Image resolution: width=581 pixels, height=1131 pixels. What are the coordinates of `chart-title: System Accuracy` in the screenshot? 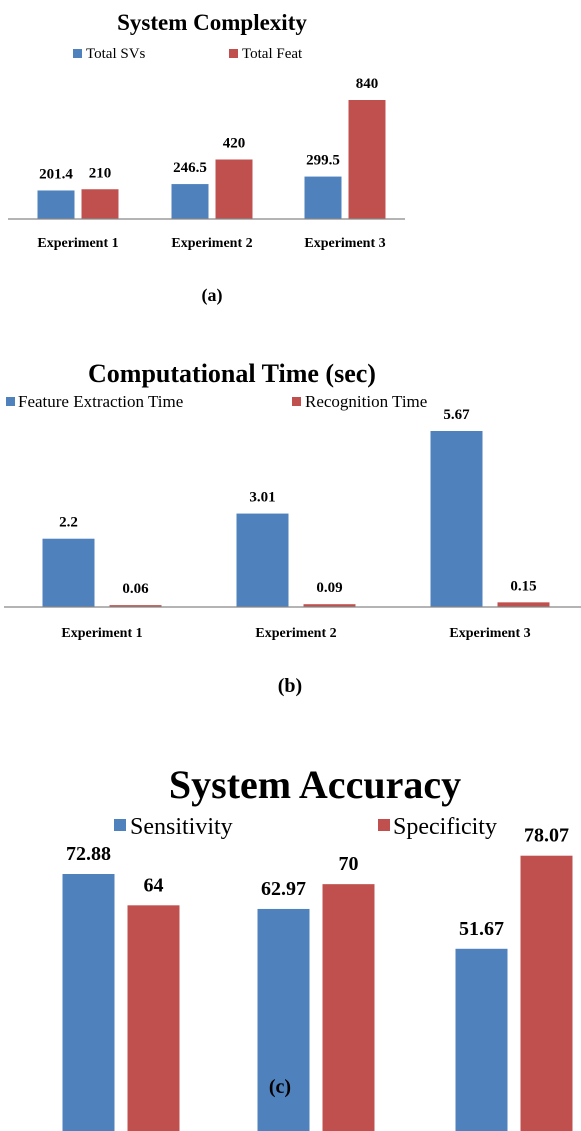 It's located at (315, 784).